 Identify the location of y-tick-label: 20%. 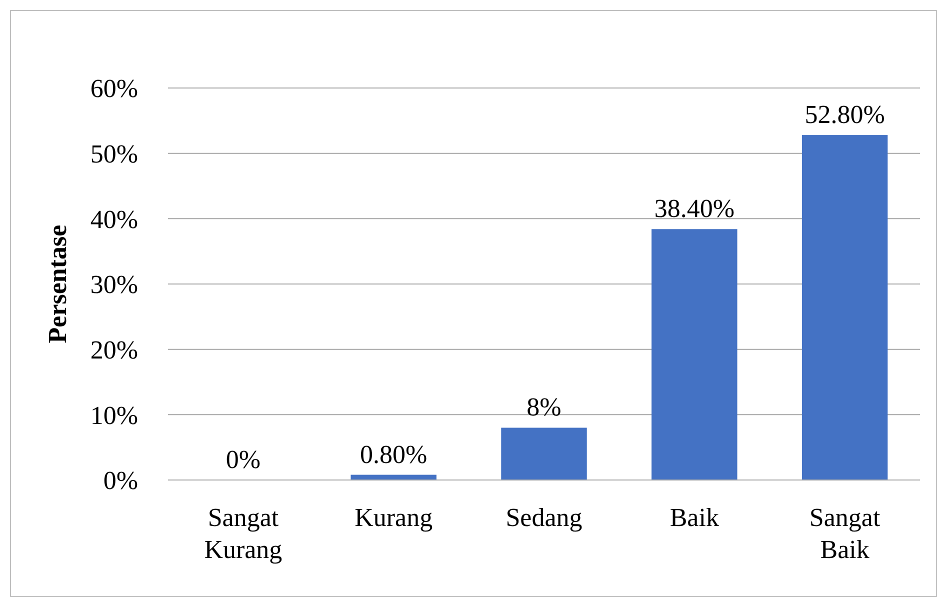
(114, 349).